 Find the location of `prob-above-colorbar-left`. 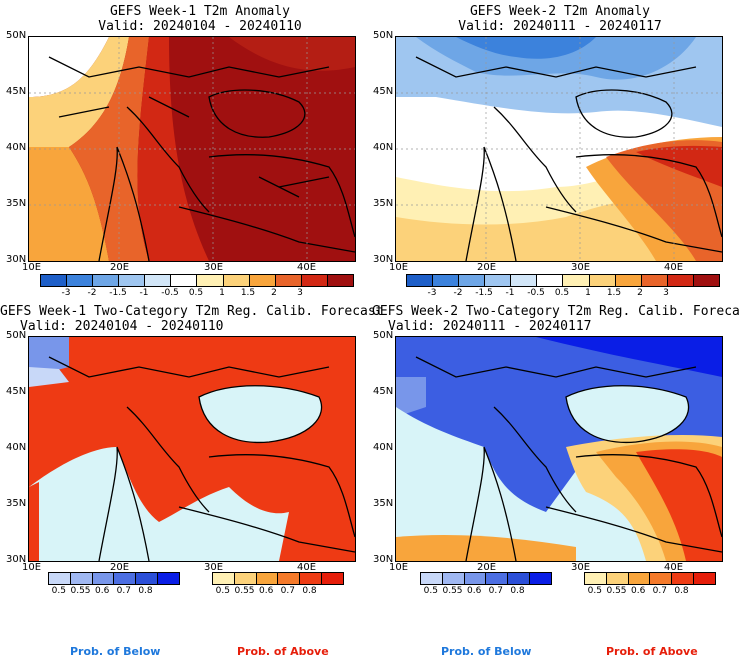

prob-above-colorbar-left is located at coordinates (278, 578).